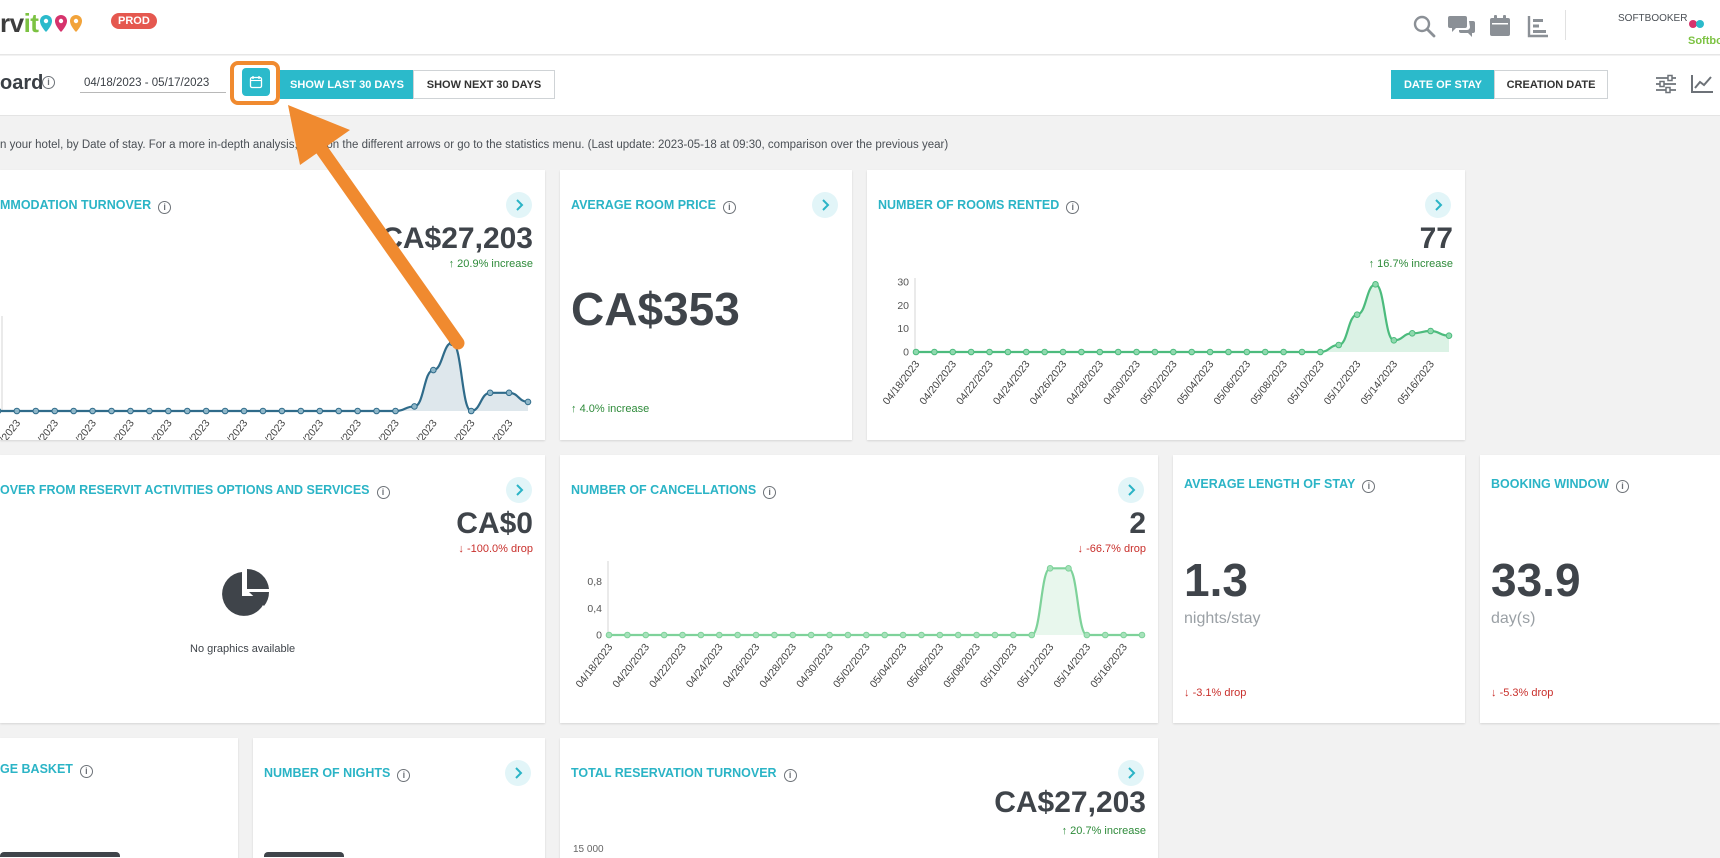  Describe the element at coordinates (1462, 26) in the screenshot. I see `chat-icon` at that location.